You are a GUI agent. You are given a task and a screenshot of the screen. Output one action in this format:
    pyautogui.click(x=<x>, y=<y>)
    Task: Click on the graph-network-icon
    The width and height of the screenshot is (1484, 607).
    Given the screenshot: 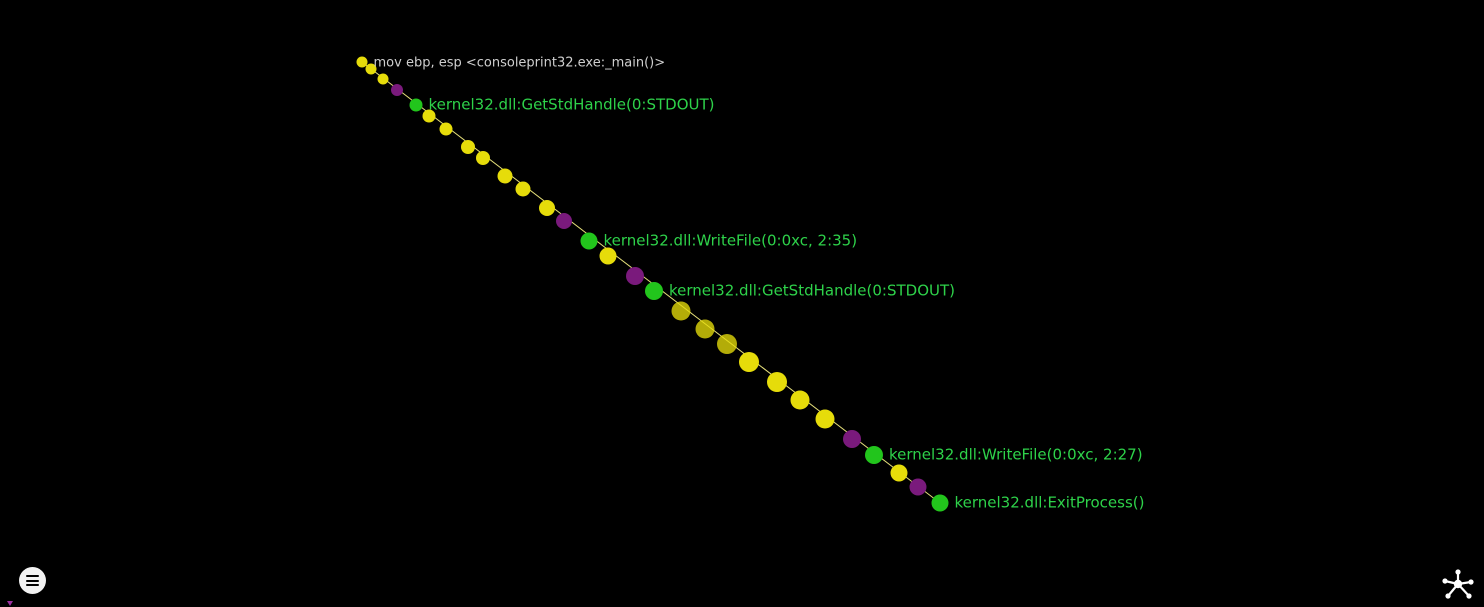 What is the action you would take?
    pyautogui.click(x=1458, y=584)
    